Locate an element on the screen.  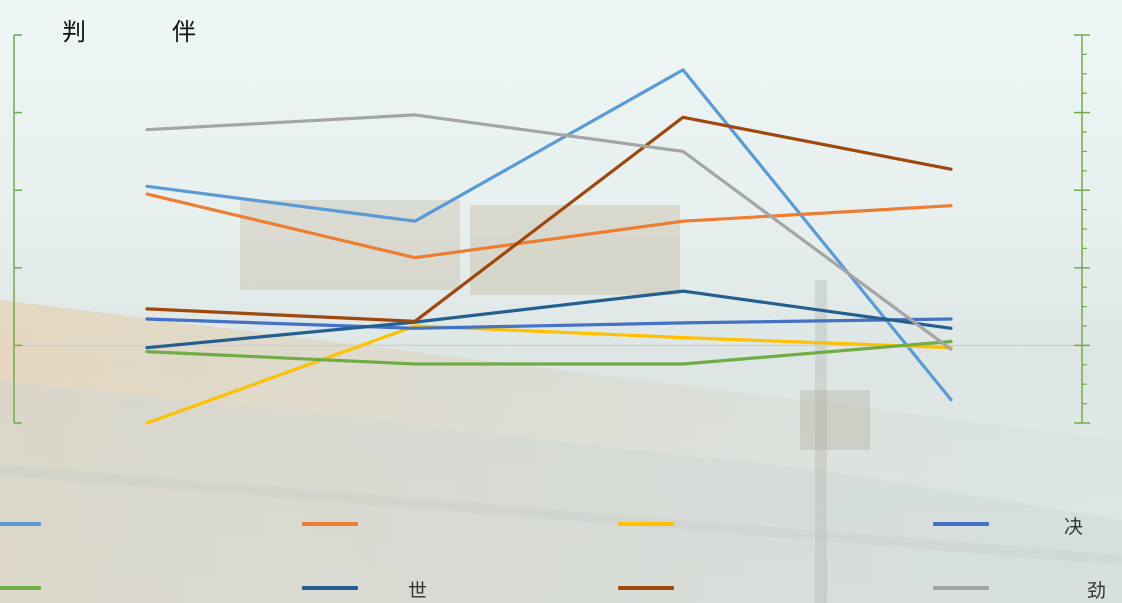
legend-label: 世 is located at coordinates (418, 591).